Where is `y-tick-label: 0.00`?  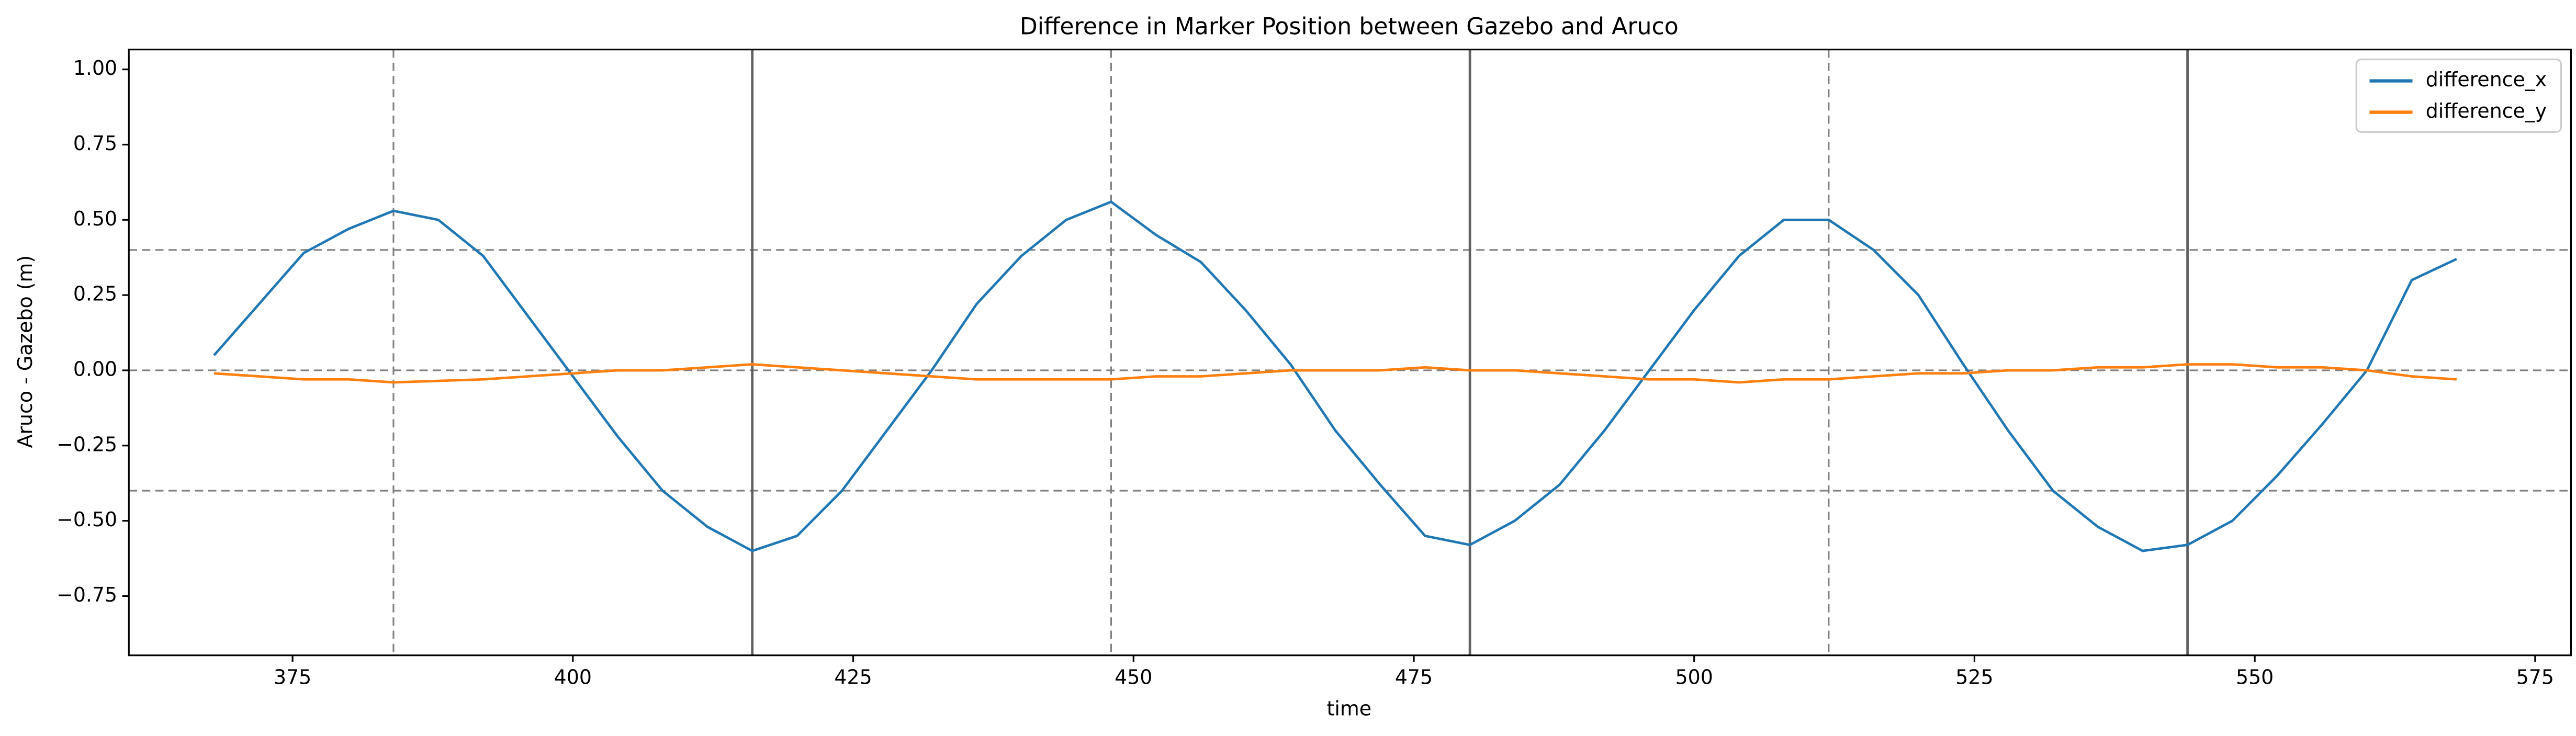 y-tick-label: 0.00 is located at coordinates (95, 369).